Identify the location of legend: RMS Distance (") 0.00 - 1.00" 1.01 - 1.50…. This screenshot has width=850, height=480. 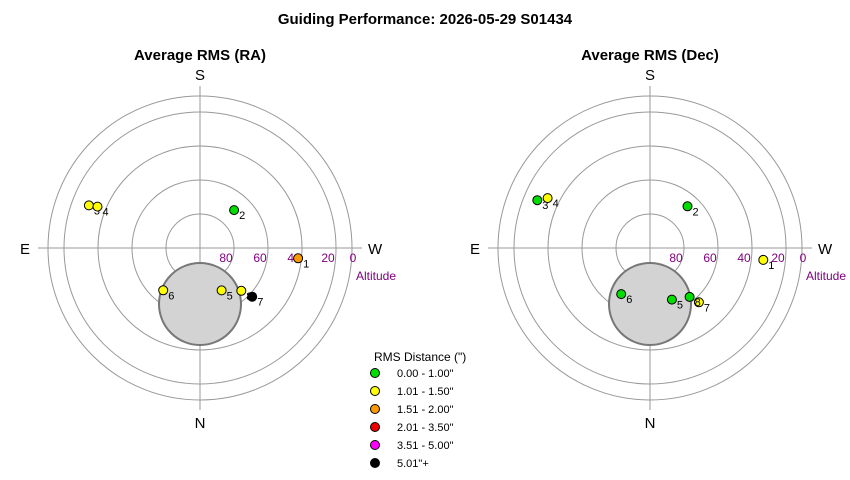
(418, 410).